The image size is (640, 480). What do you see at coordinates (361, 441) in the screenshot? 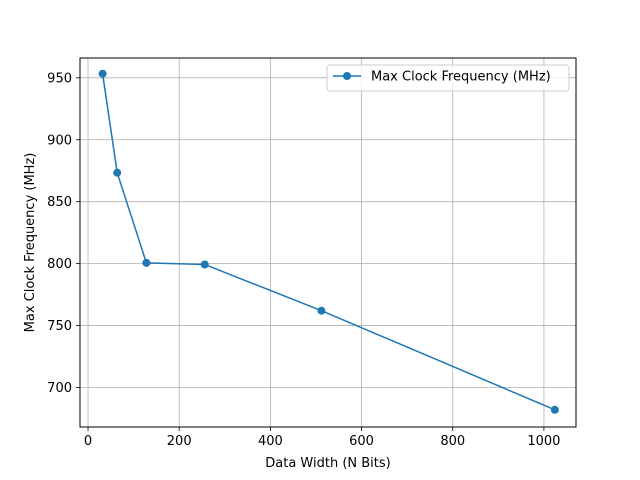
I see `x-tick-label: 600` at bounding box center [361, 441].